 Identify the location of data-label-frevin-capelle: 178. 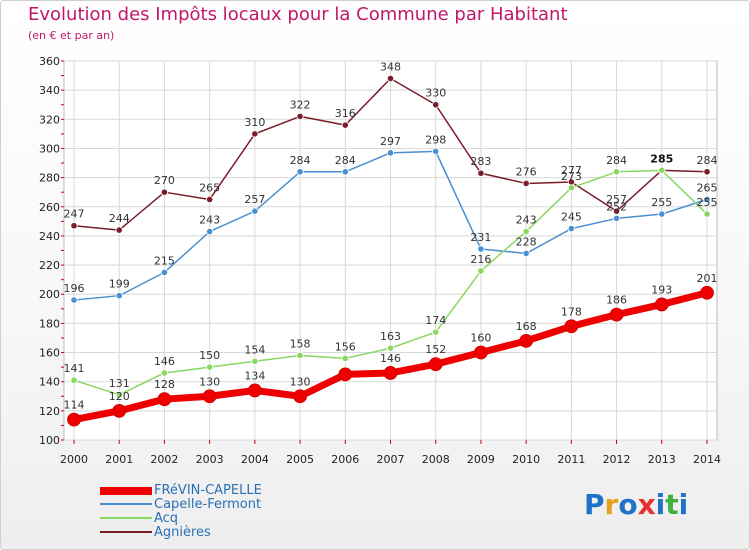
(571, 311).